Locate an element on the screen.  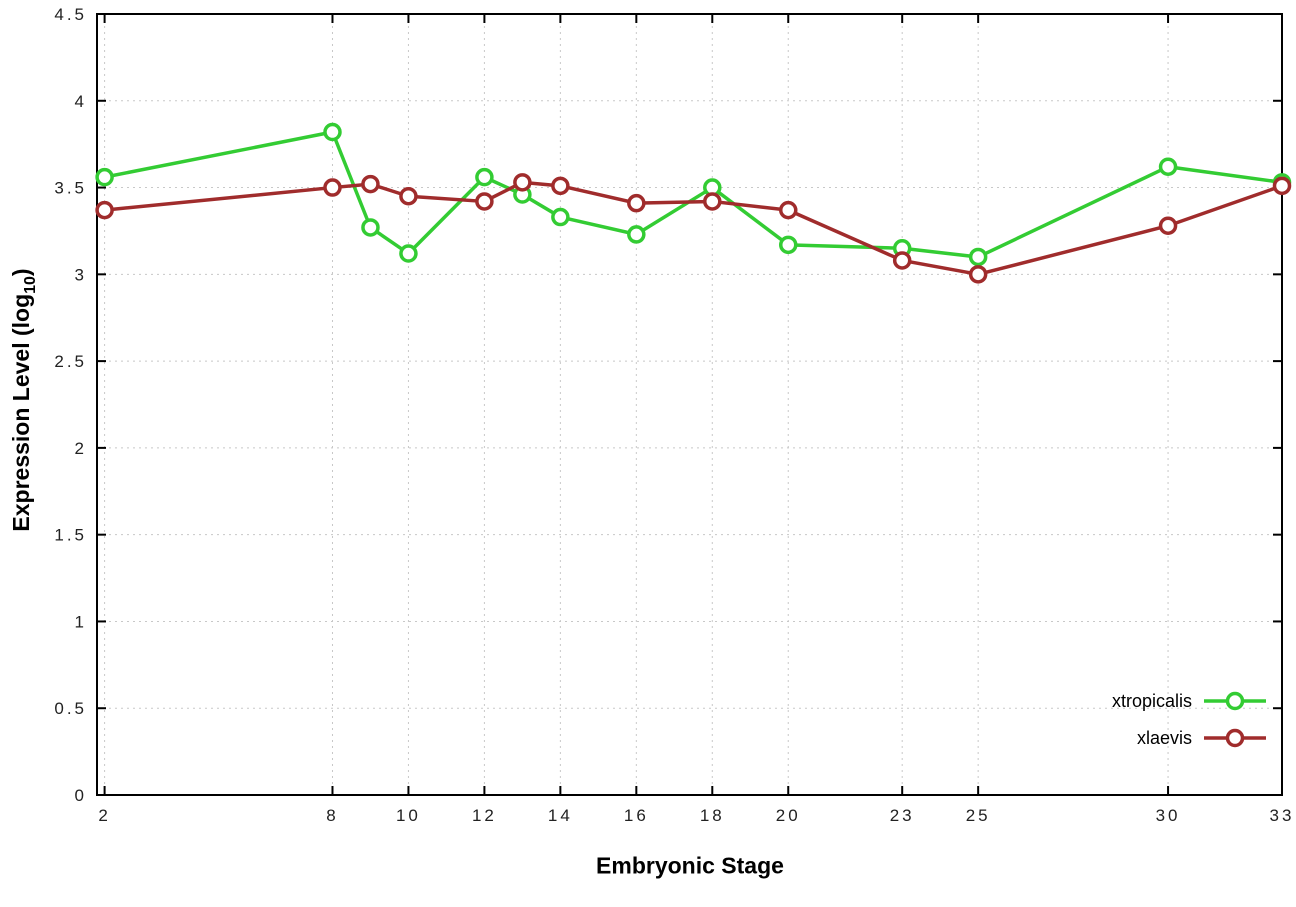
y-axis-title: Expression Level (log10) is located at coordinates (24, 399).